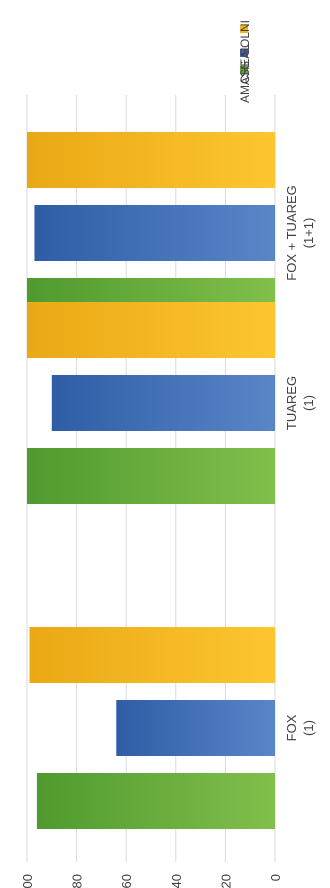 This screenshot has height=888, width=330. What do you see at coordinates (300, 463) in the screenshot?
I see `category-labels: FOX (1)TUAREG (1)FOX + TUAREG (1+1)` at bounding box center [300, 463].